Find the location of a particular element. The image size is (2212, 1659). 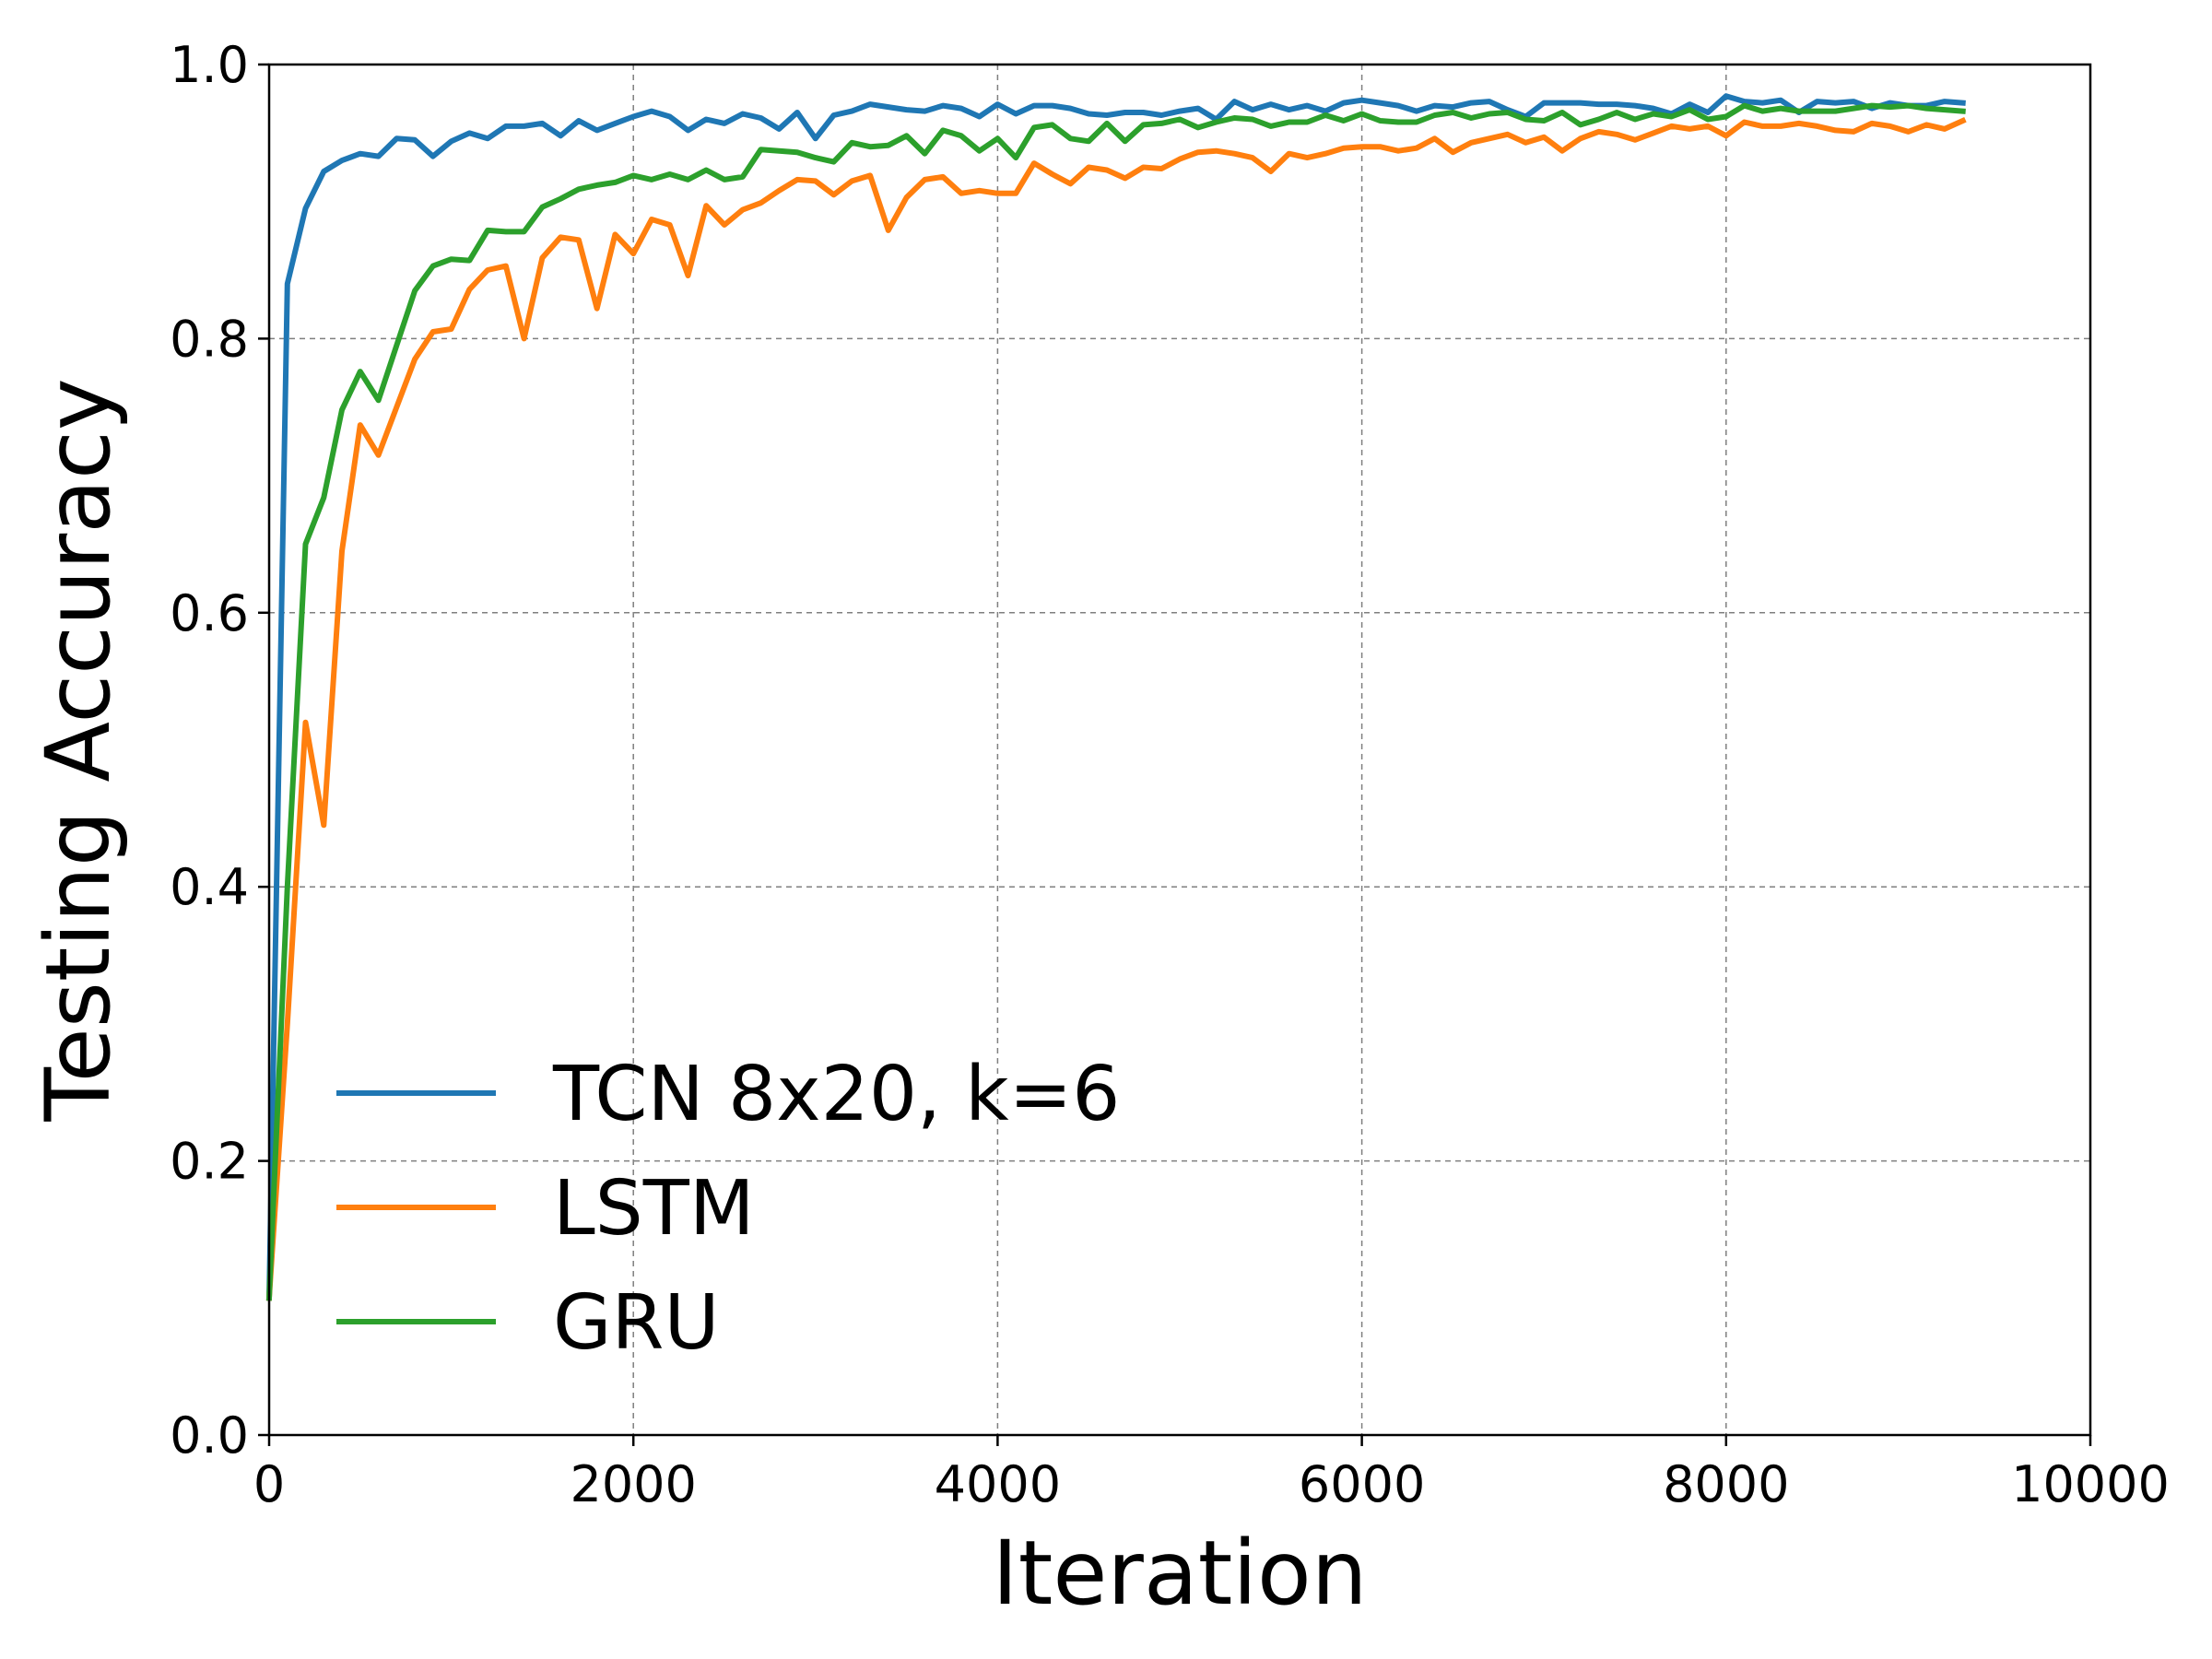

y-tick-label: 0.6 is located at coordinates (209, 613).